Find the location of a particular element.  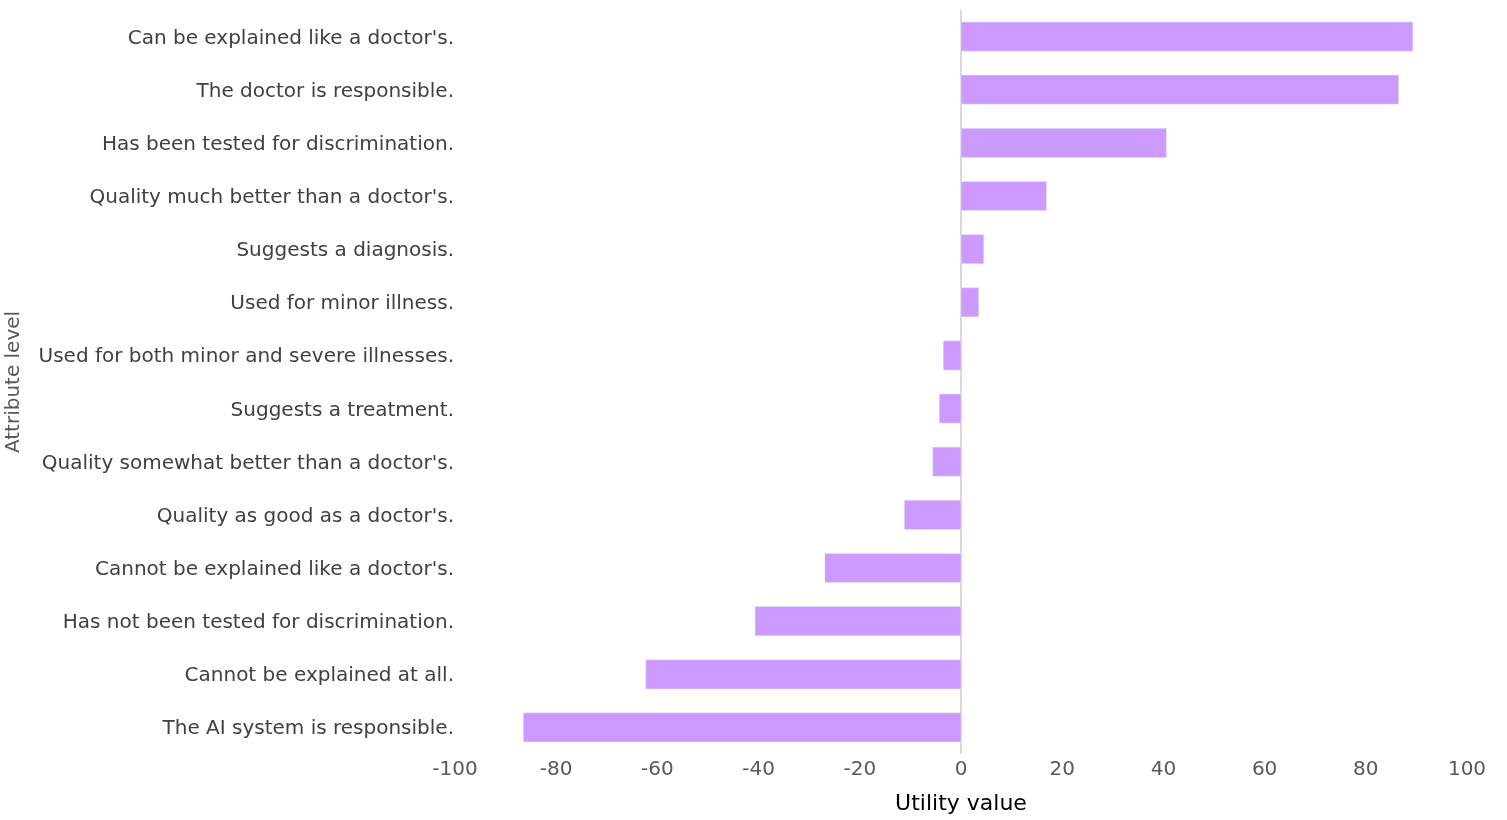

y-tick-label: Suggests a diagnosis. is located at coordinates (345, 249).